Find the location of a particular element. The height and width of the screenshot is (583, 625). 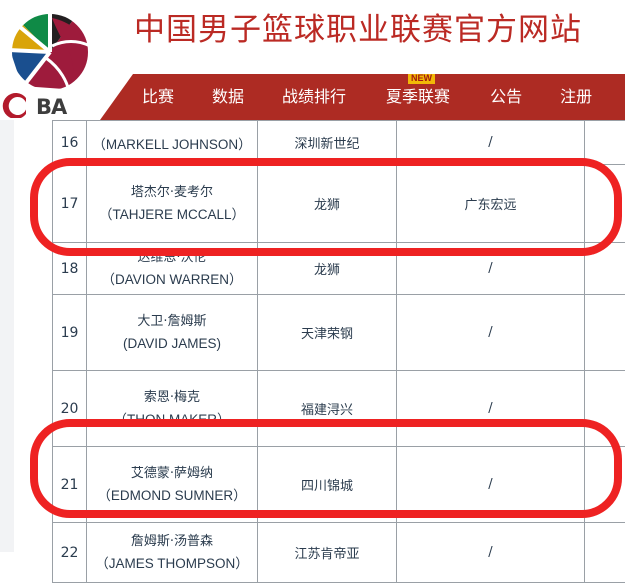

nav-item-label: 比赛 is located at coordinates (158, 96).